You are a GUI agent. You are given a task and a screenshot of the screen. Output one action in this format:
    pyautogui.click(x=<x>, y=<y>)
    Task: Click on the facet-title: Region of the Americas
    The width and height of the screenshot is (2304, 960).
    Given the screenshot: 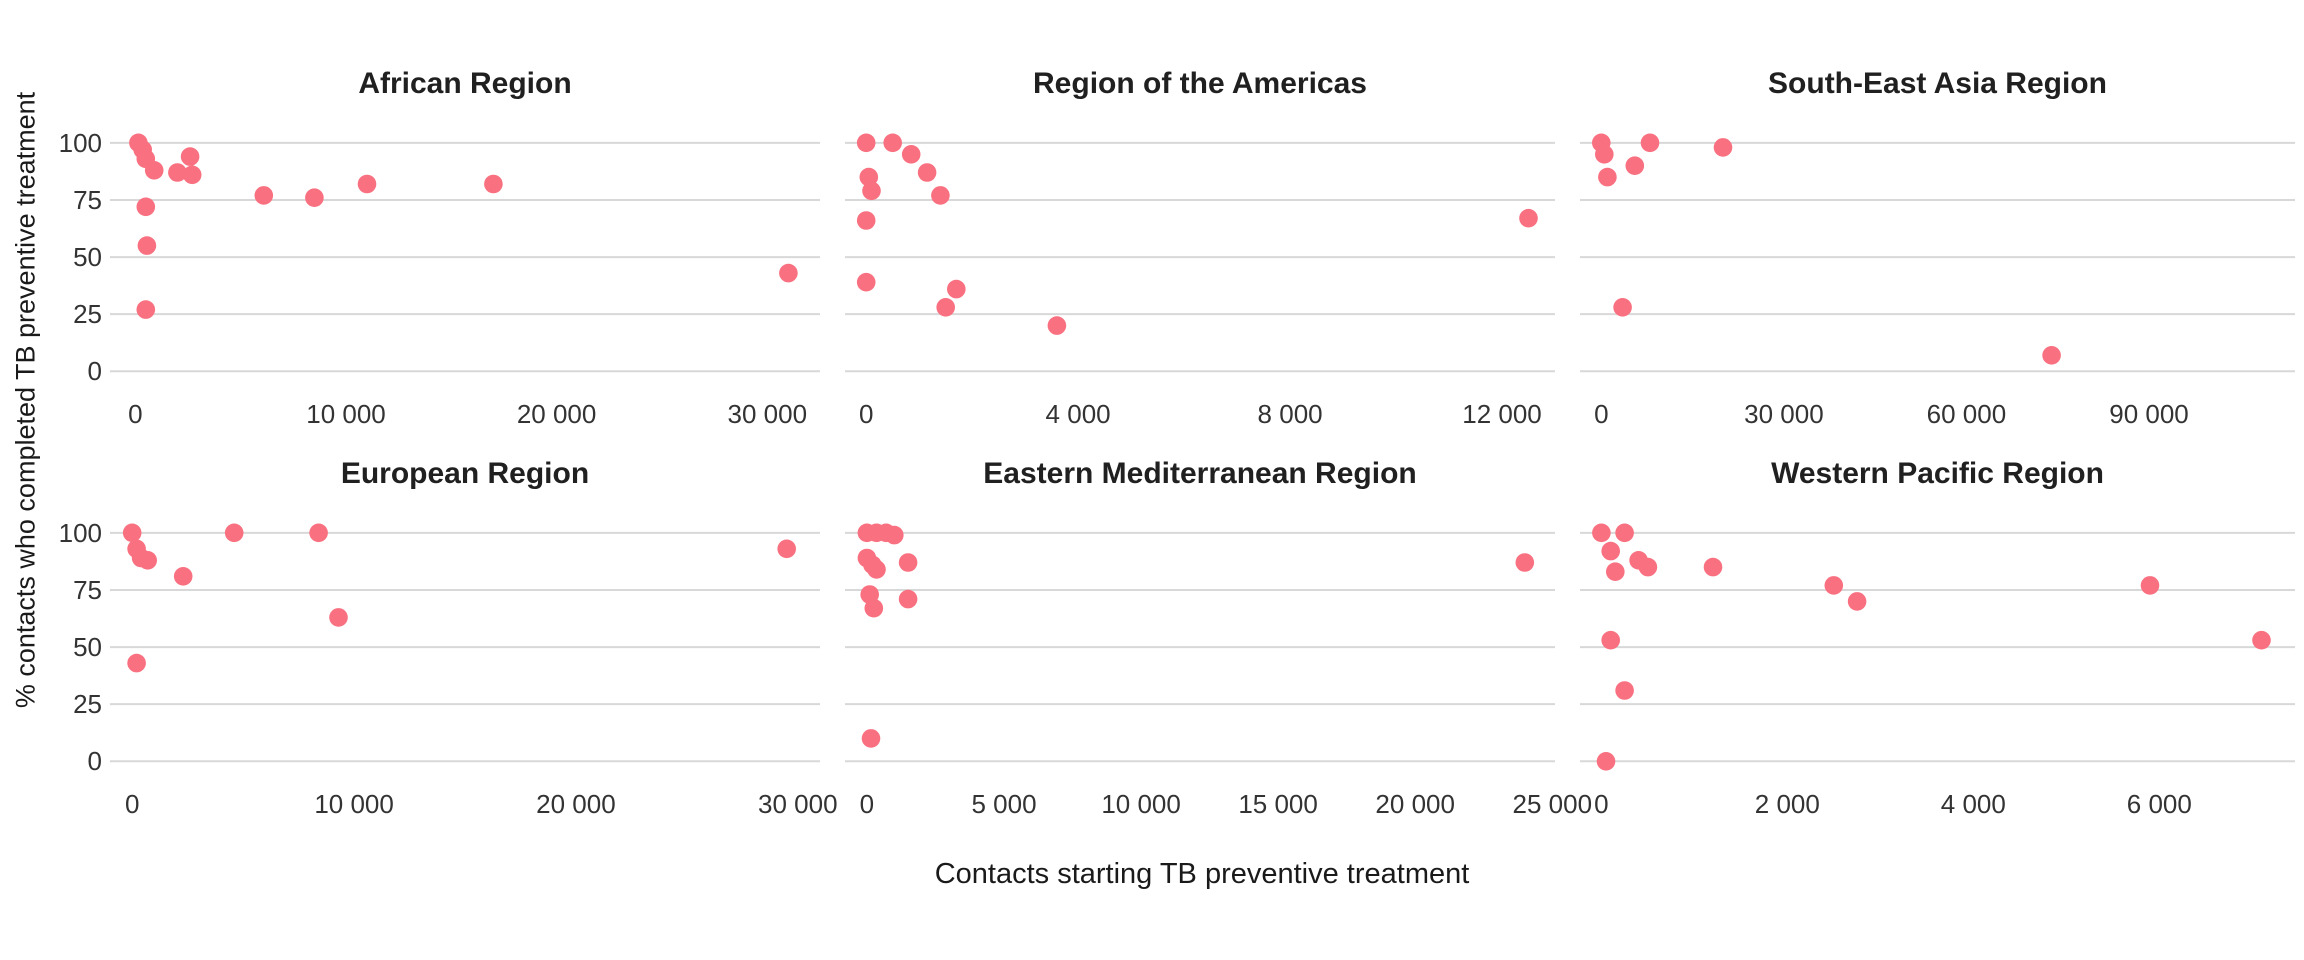 What is the action you would take?
    pyautogui.click(x=1200, y=83)
    